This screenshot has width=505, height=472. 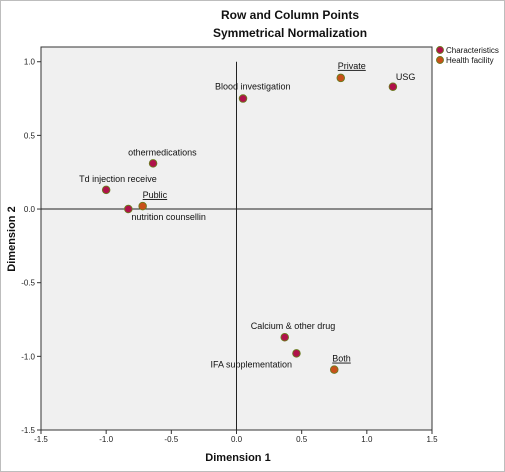 I want to click on point-label: Calcium & other drug, so click(x=293, y=326).